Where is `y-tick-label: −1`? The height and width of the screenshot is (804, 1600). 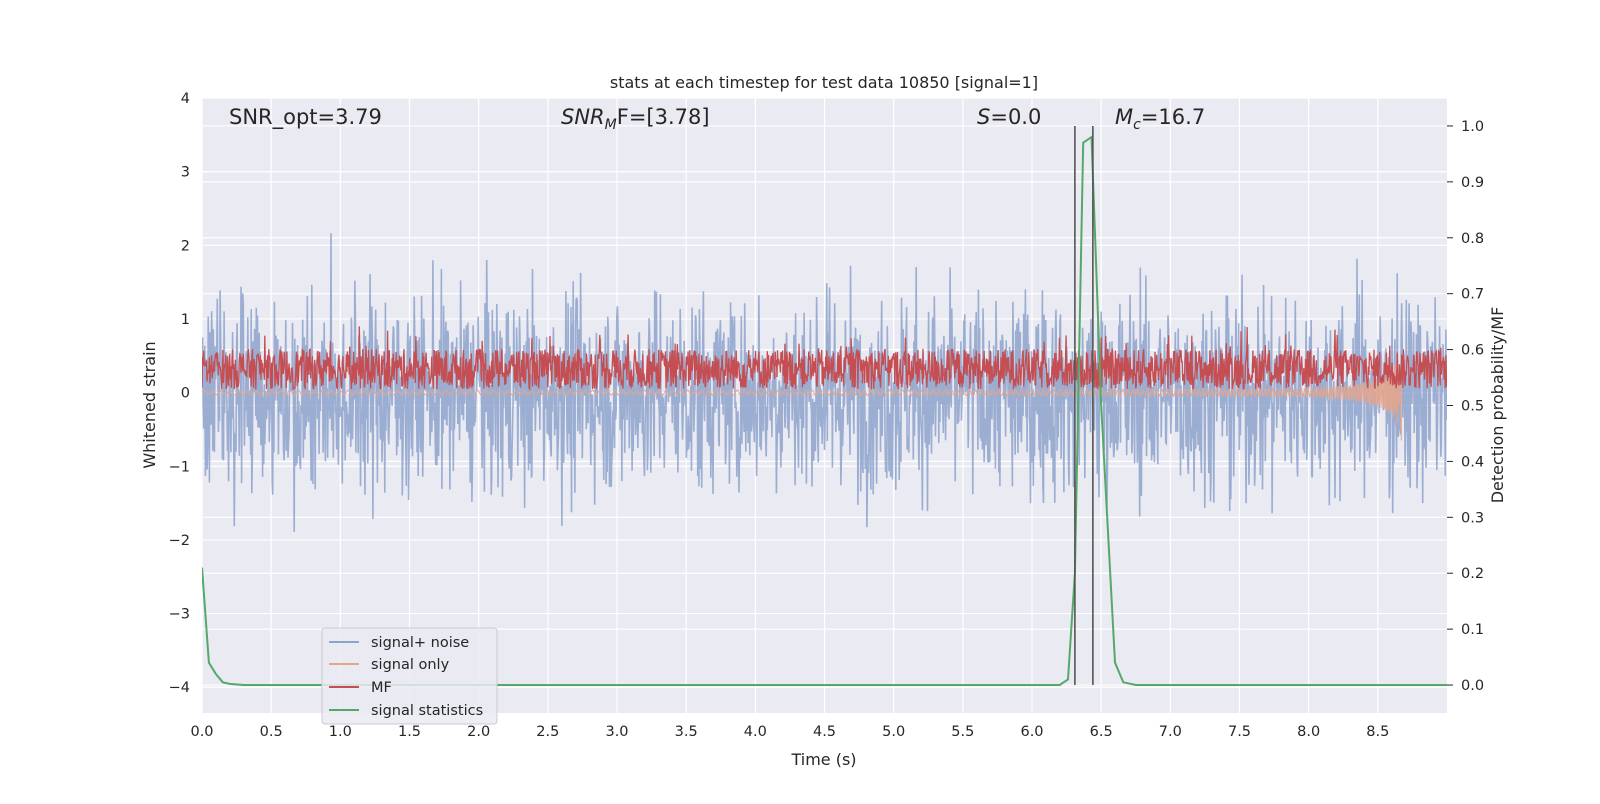
y-tick-label: −1 is located at coordinates (179, 467).